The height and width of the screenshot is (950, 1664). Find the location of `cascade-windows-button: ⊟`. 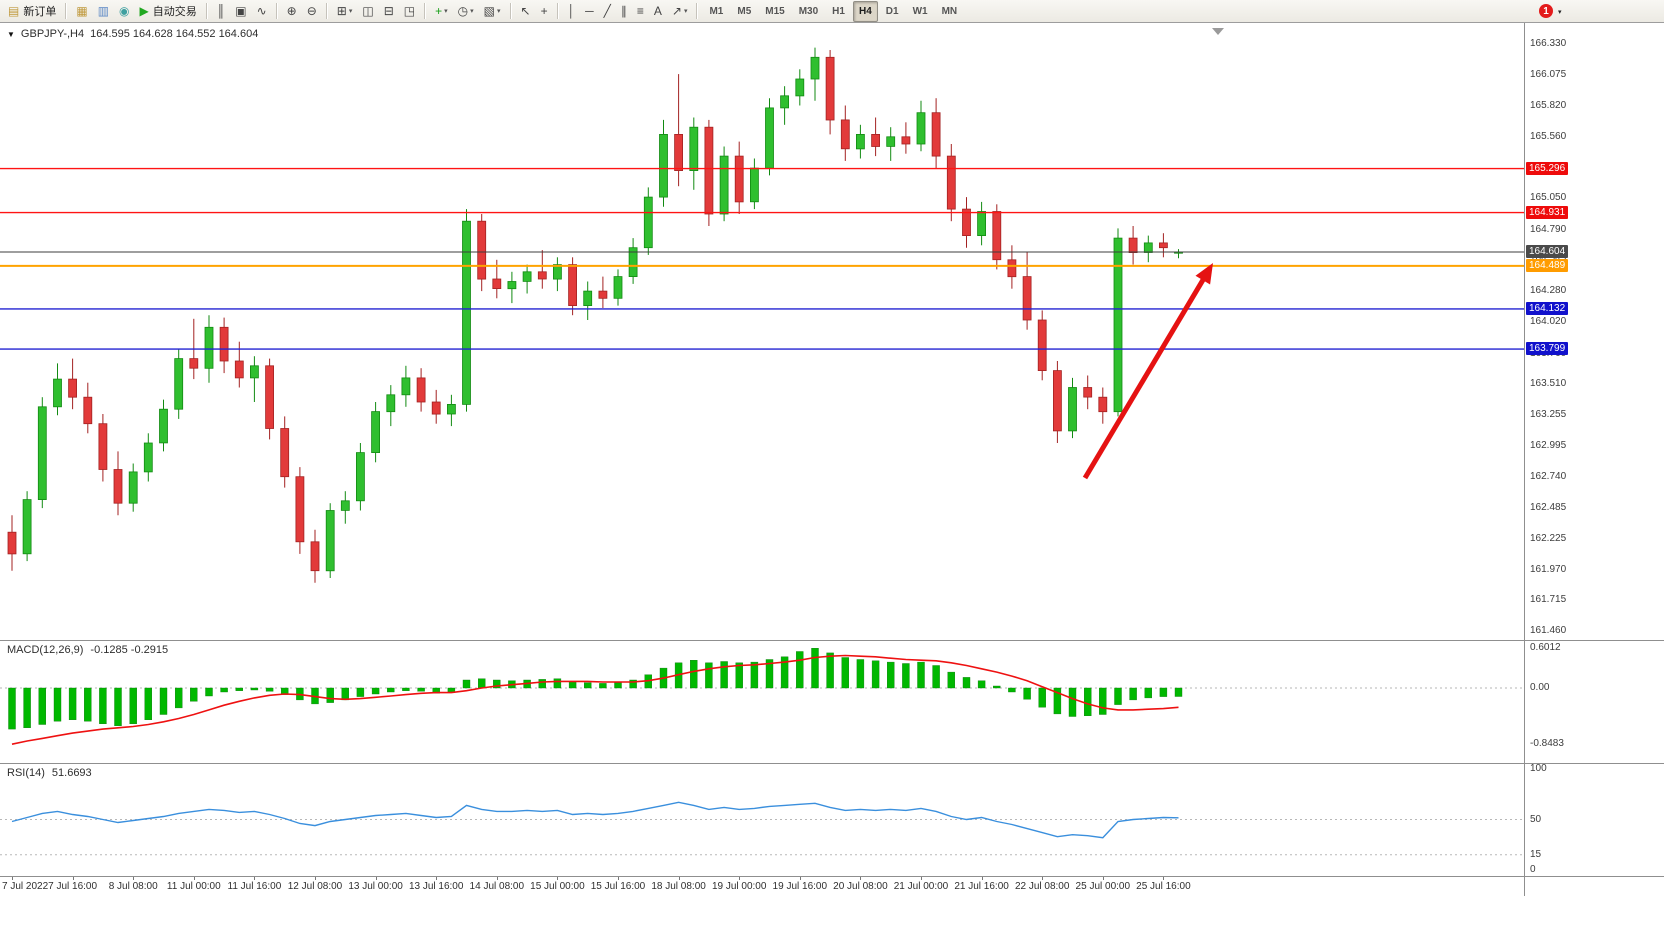

cascade-windows-button: ⊟ is located at coordinates (389, 11).